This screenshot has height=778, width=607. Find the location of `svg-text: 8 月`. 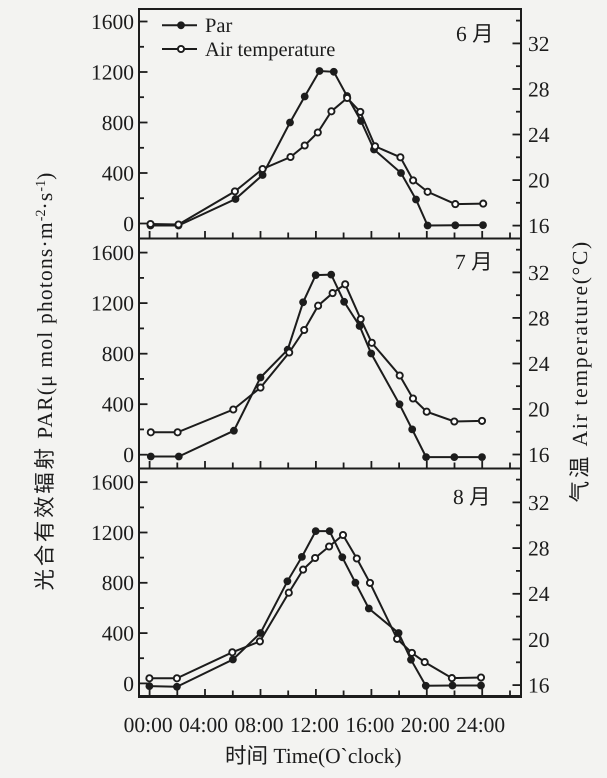

svg-text: 8 月 is located at coordinates (472, 497).